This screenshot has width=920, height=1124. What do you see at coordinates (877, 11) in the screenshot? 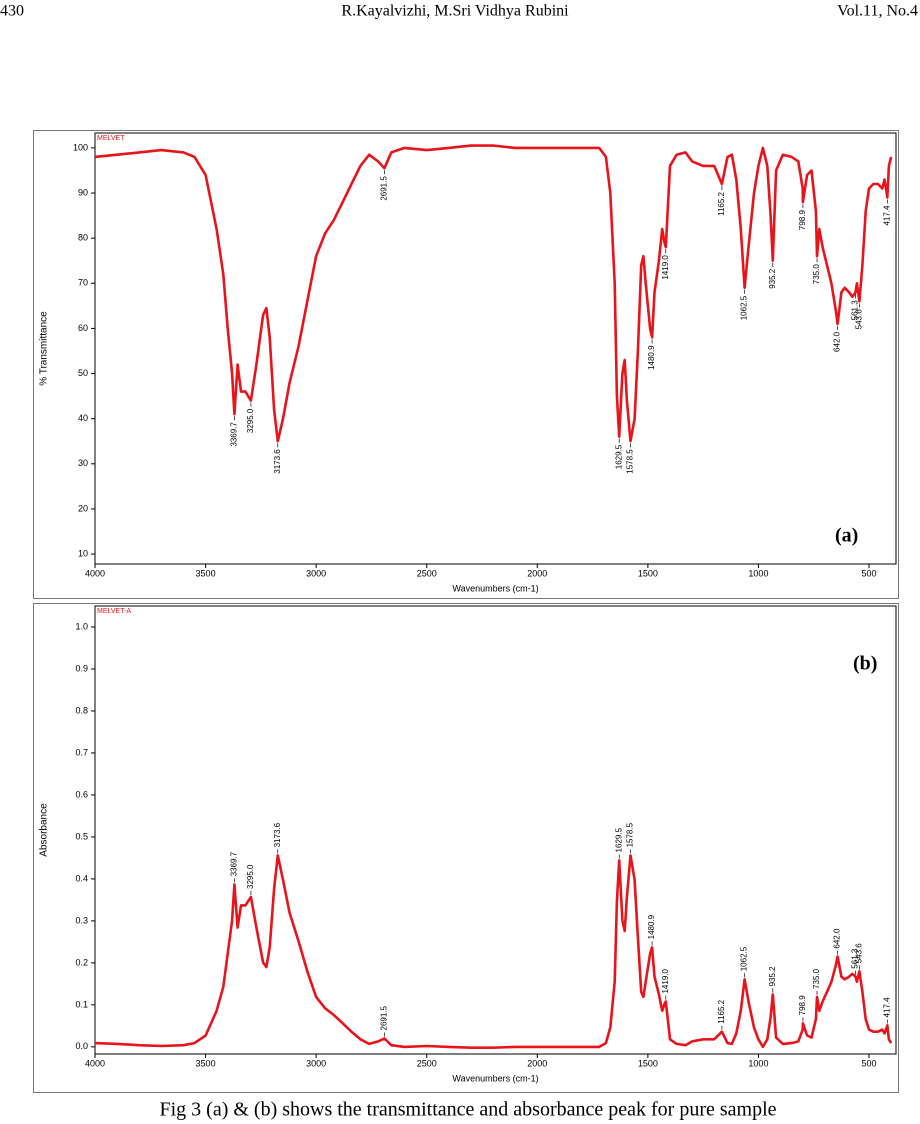
I see `running-volume: Vol.11, No.4` at bounding box center [877, 11].